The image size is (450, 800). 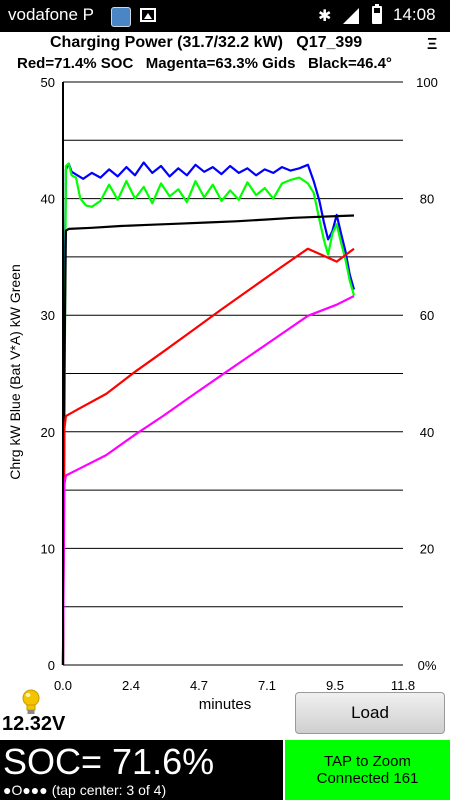 I want to click on y2-tick-label: 20, so click(x=427, y=548).